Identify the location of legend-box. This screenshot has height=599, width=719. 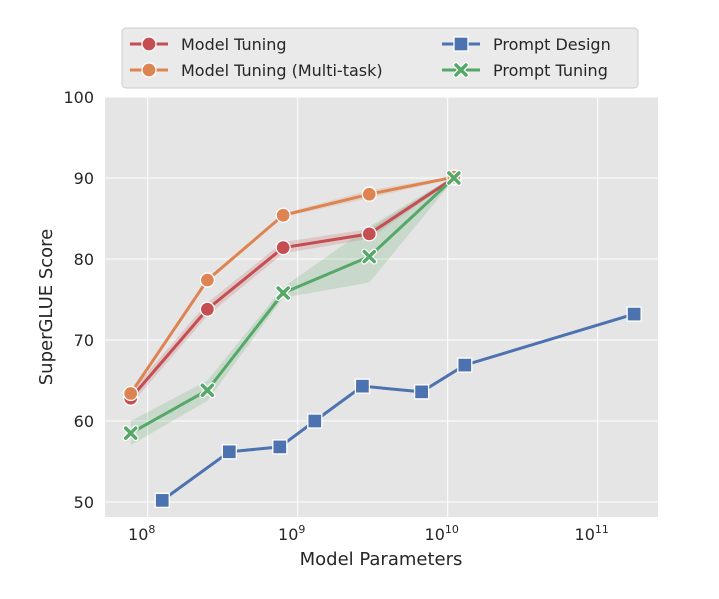
(380, 58).